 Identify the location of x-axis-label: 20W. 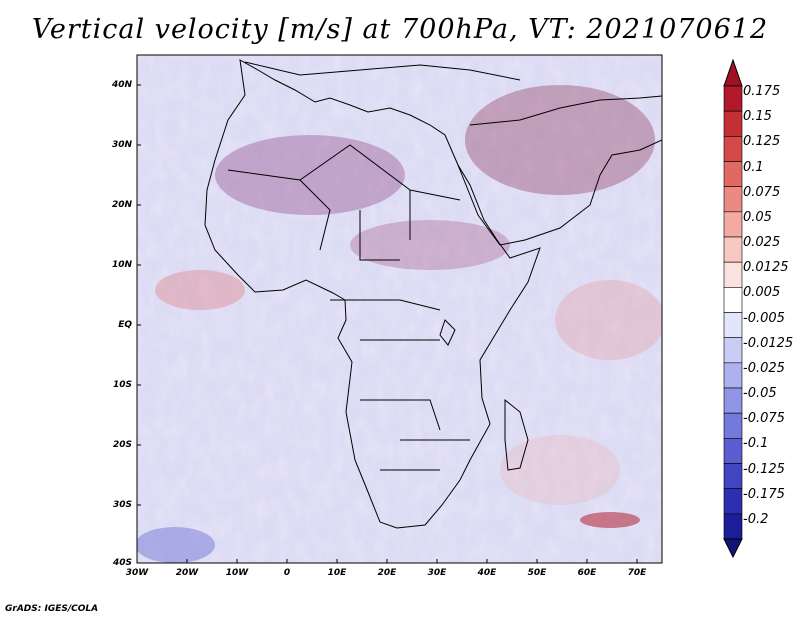
(187, 573).